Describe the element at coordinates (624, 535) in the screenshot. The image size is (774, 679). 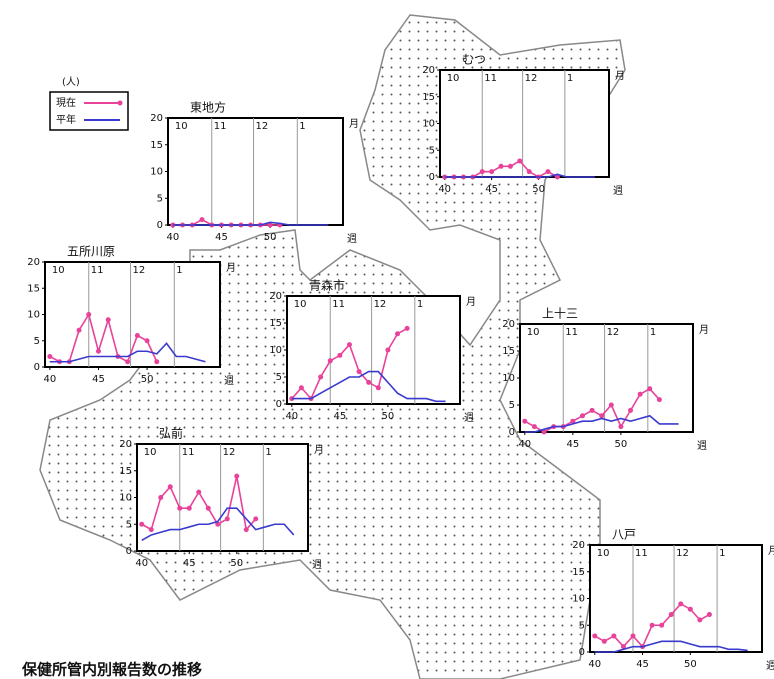
I see `chart-title: 八戸` at that location.